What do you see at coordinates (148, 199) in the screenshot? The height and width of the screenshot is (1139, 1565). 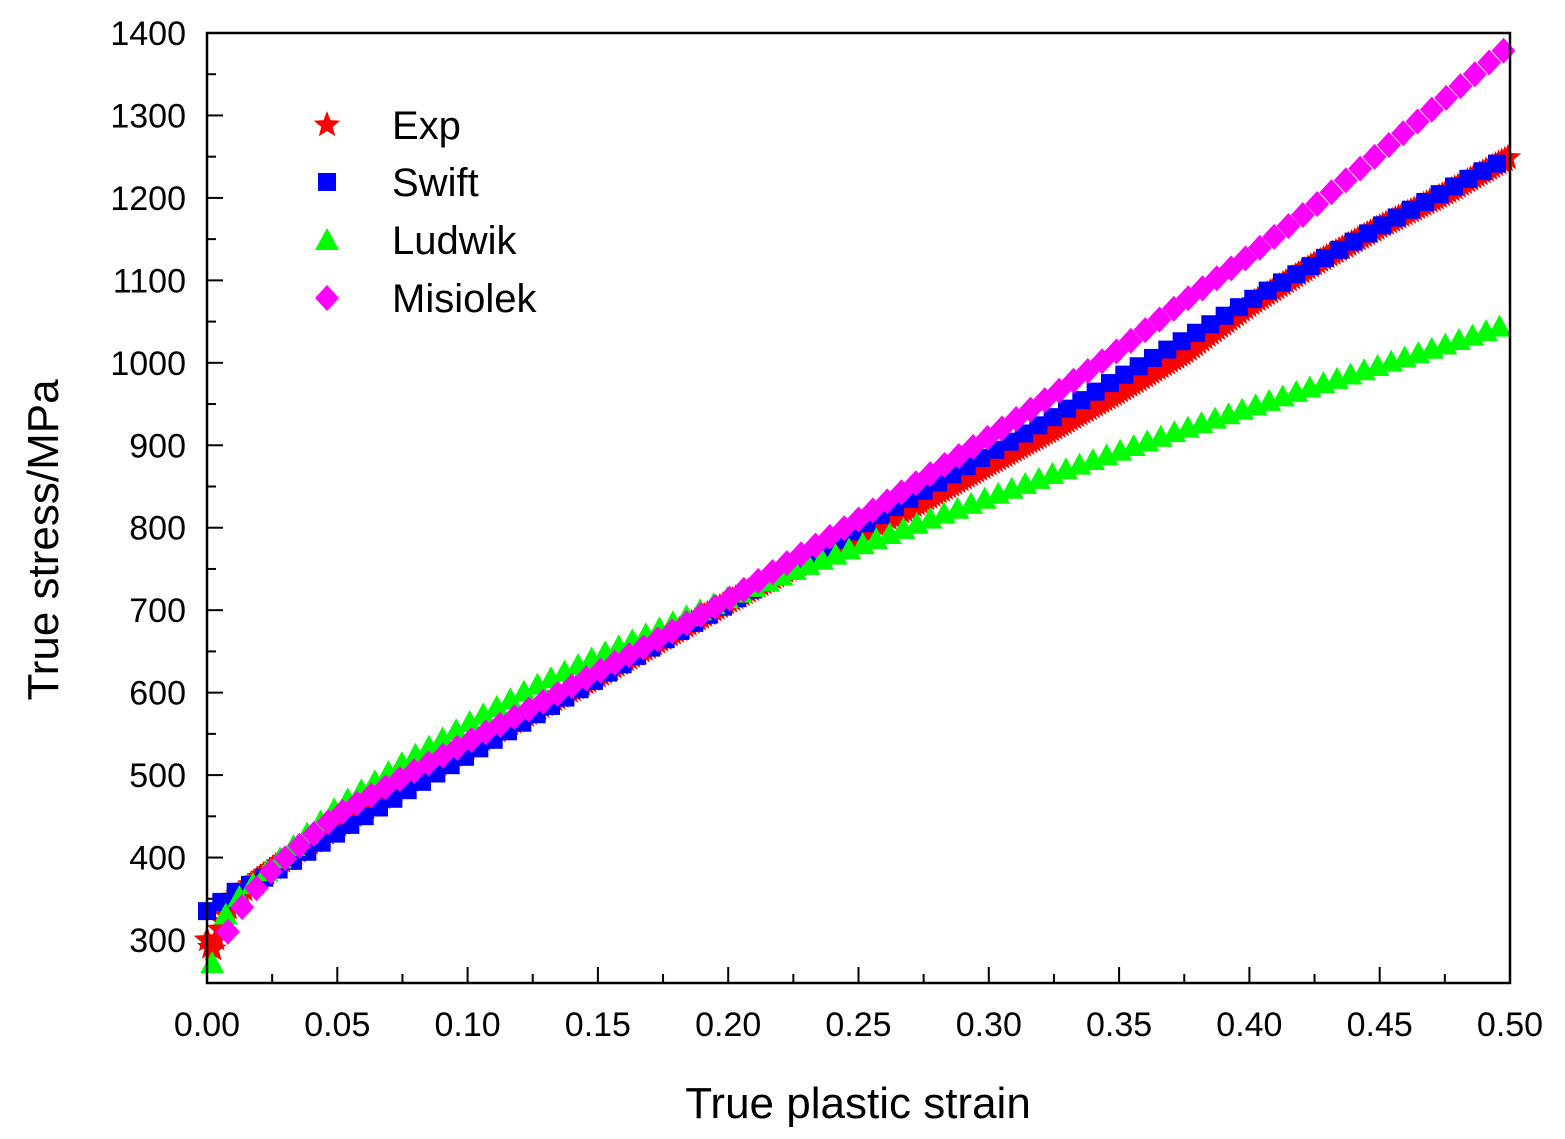 I see `y-tick-label: 1200` at bounding box center [148, 199].